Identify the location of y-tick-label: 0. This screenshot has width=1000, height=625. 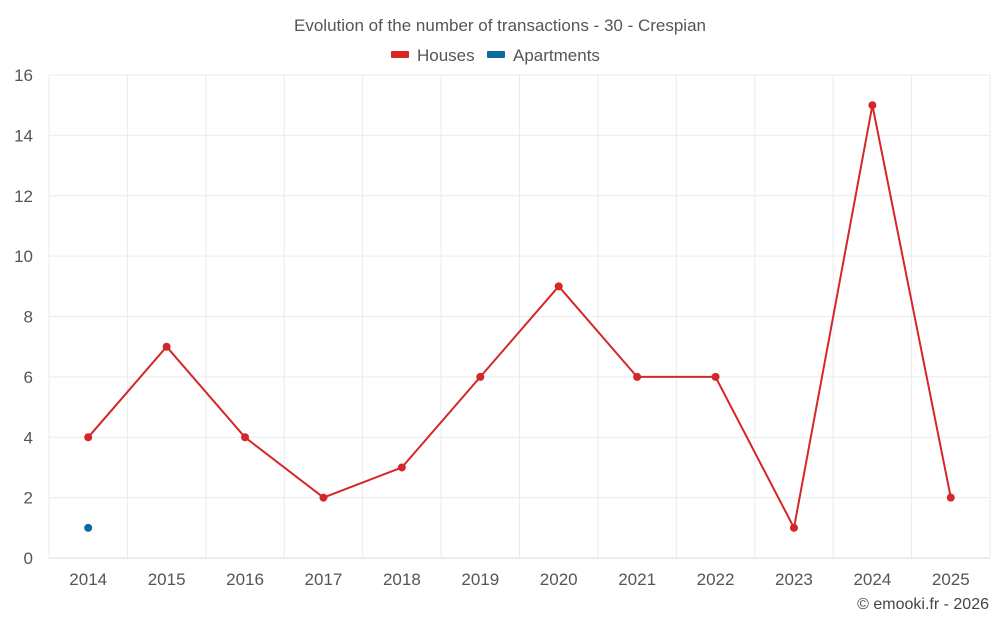
(28, 558).